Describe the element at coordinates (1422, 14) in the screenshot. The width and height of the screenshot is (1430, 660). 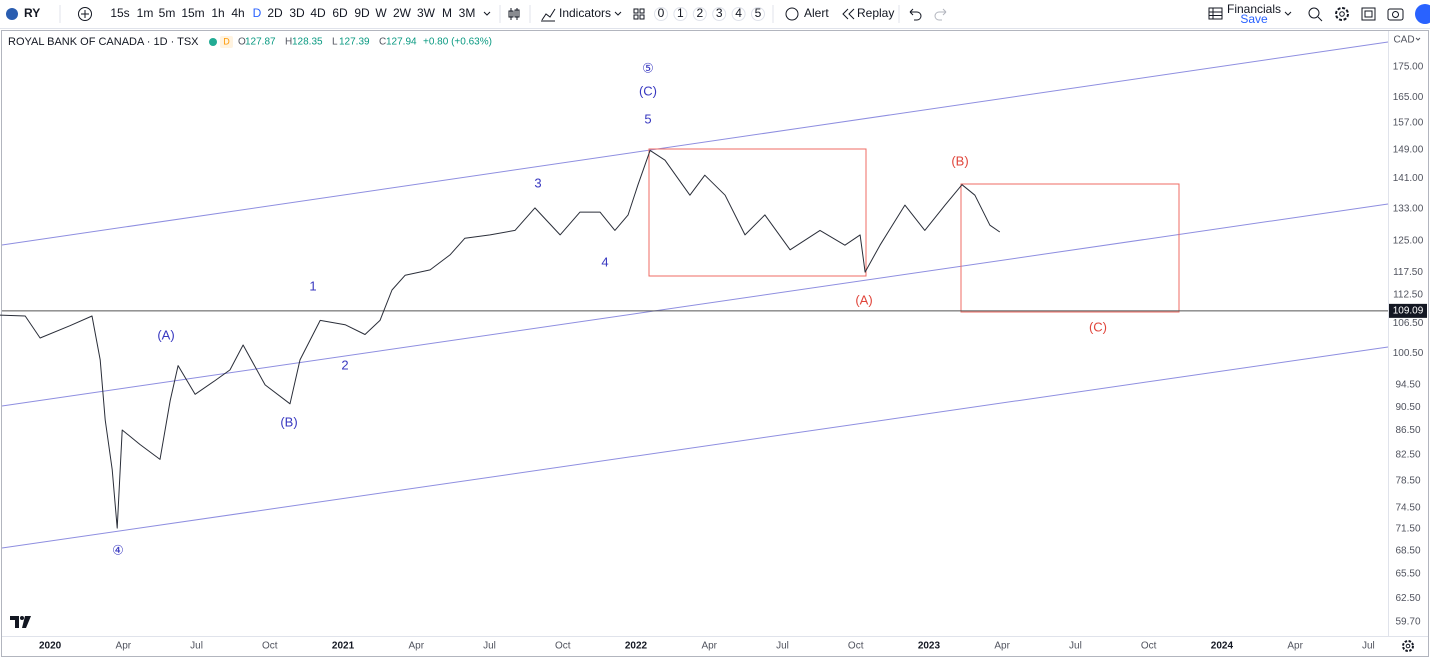
I see `publish-button` at that location.